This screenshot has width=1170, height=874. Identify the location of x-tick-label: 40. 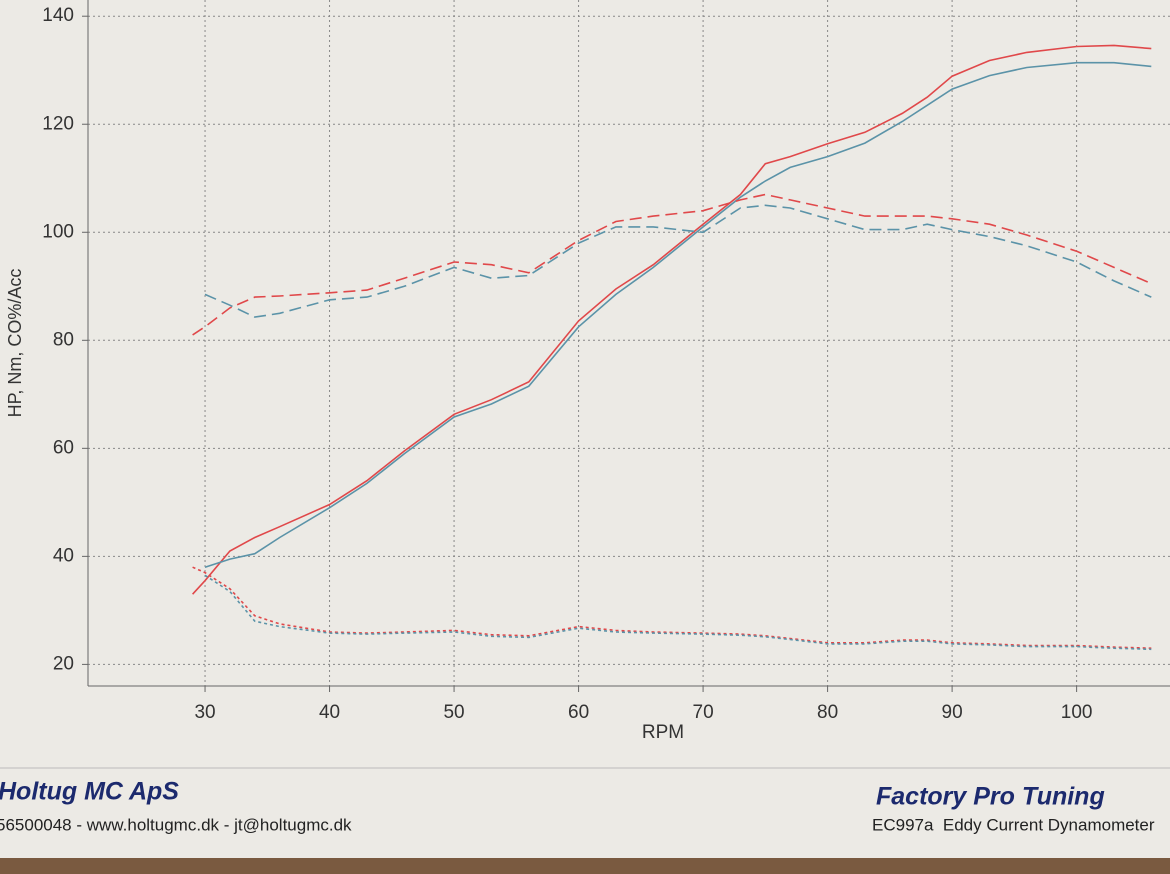
(329, 712).